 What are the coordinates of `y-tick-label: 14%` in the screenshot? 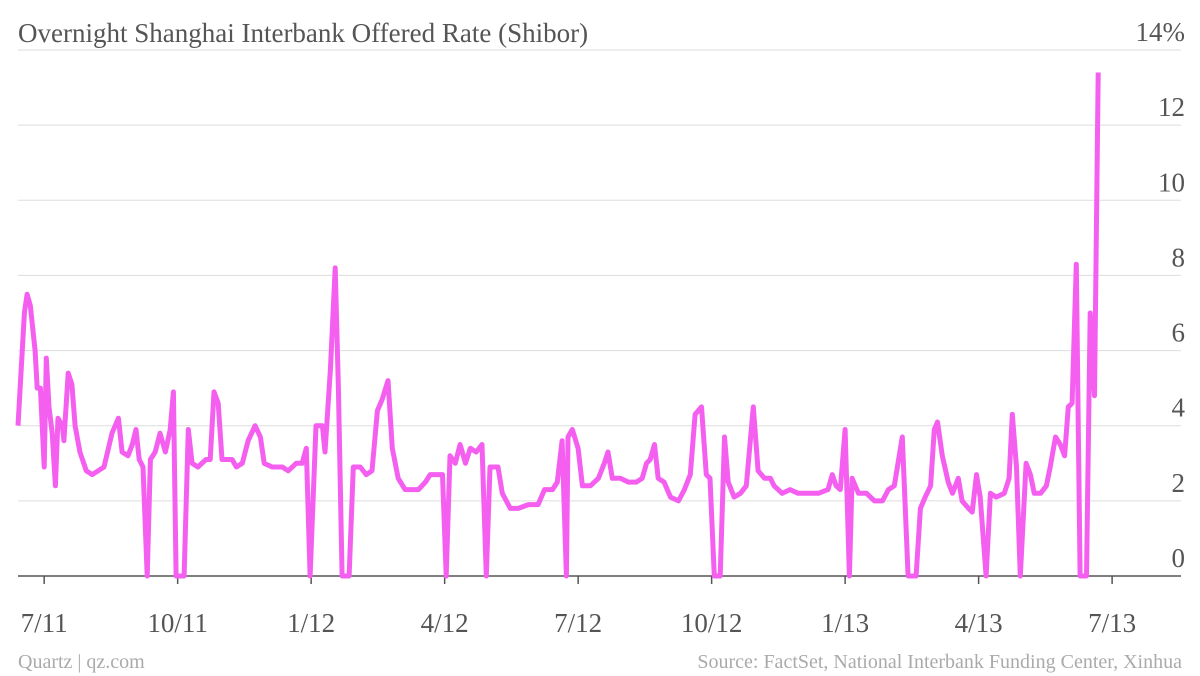 It's located at (1161, 32).